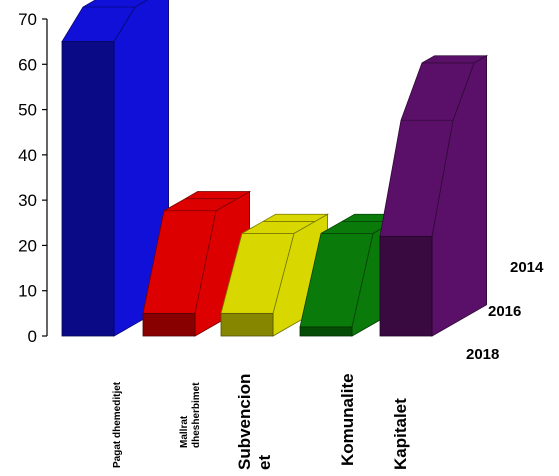  What do you see at coordinates (27, 200) in the screenshot?
I see `y-tick-label: 30` at bounding box center [27, 200].